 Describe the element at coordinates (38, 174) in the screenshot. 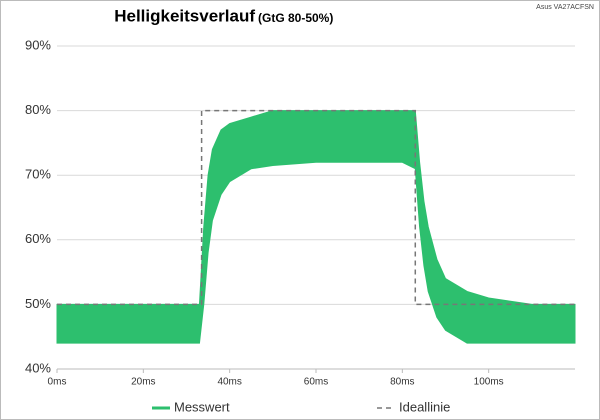

I see `y-tick-label: 70%` at that location.